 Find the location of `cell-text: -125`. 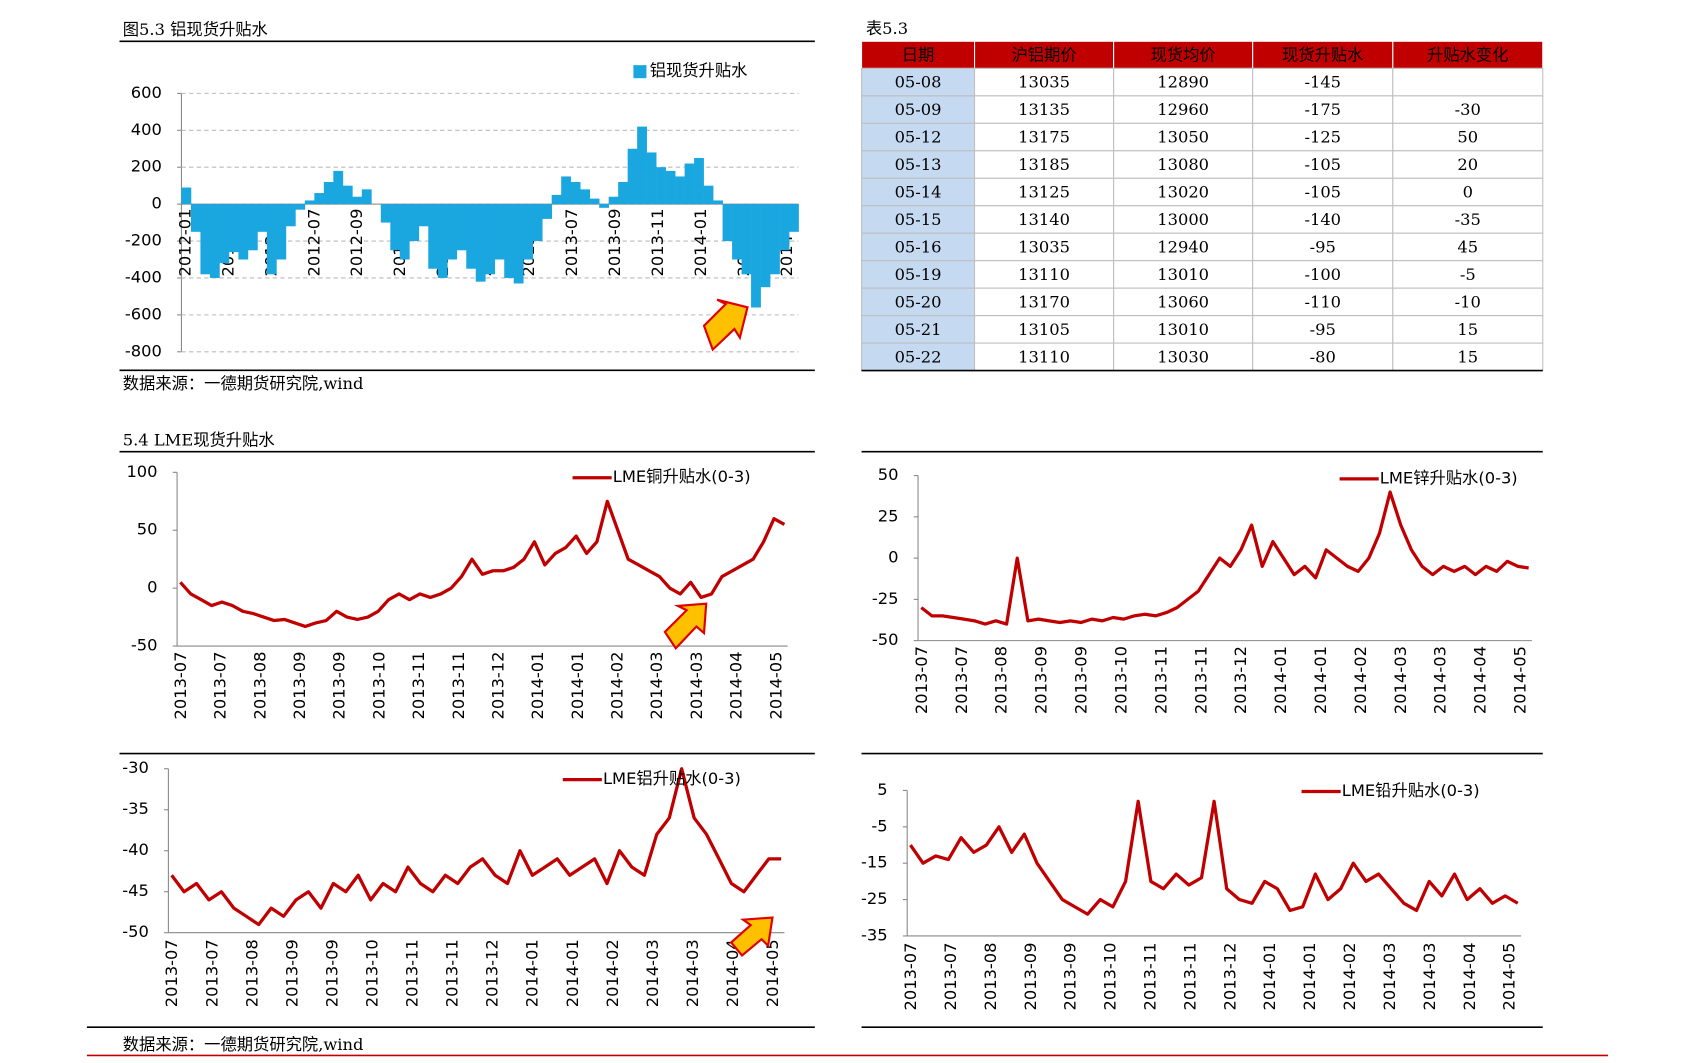

cell-text: -125 is located at coordinates (1322, 137).